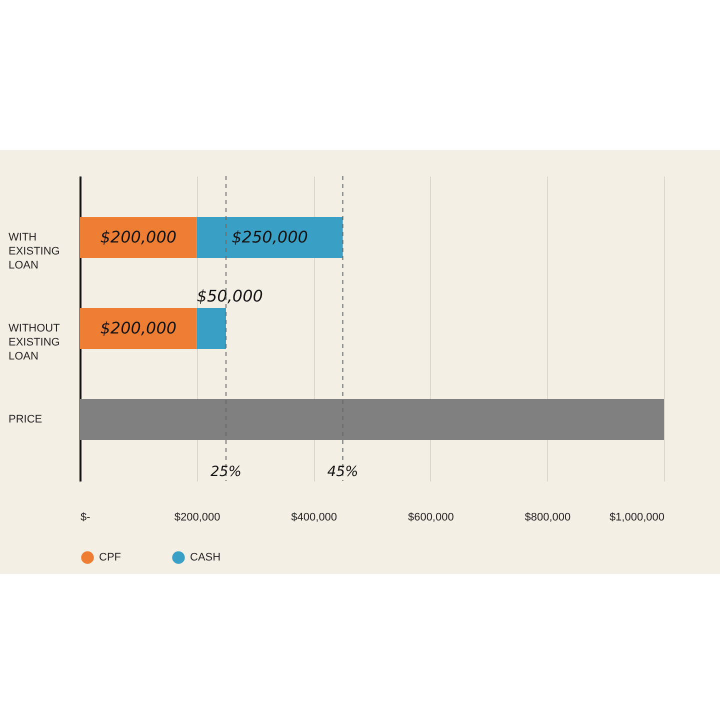 Image resolution: width=720 pixels, height=720 pixels. Describe the element at coordinates (547, 518) in the screenshot. I see `x-tick-label: $800,000` at that location.